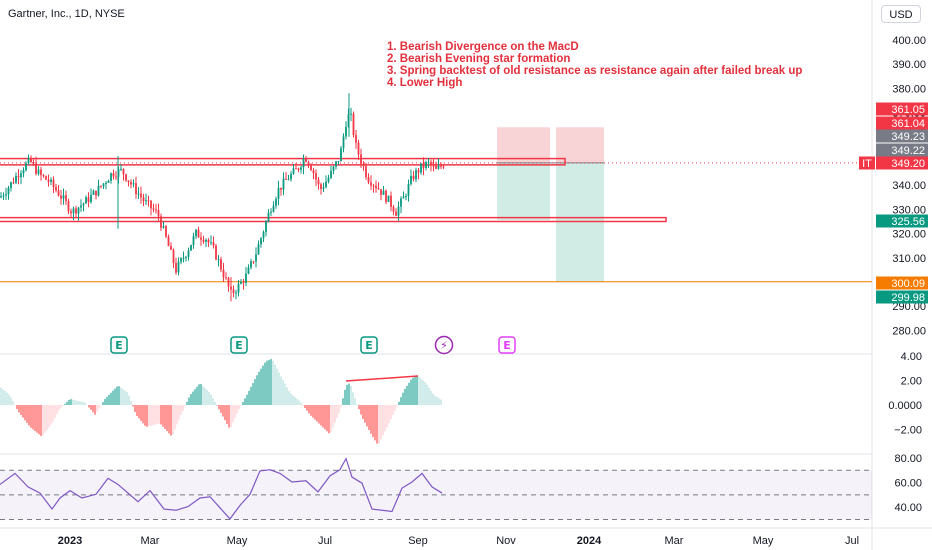 This screenshot has width=932, height=550. What do you see at coordinates (911, 357) in the screenshot?
I see `macd-tick: 4.00` at bounding box center [911, 357].